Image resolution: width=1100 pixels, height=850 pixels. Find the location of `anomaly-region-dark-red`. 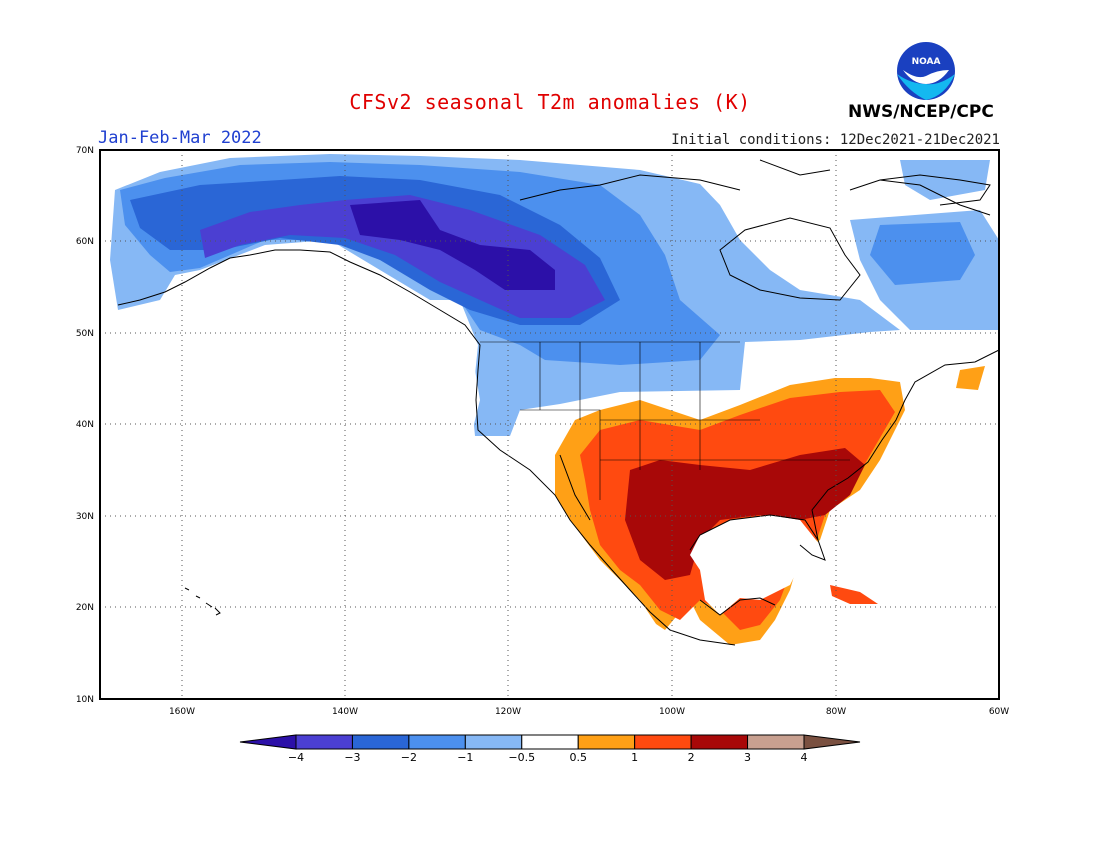

anomaly-region-dark-red is located at coordinates (745, 514).